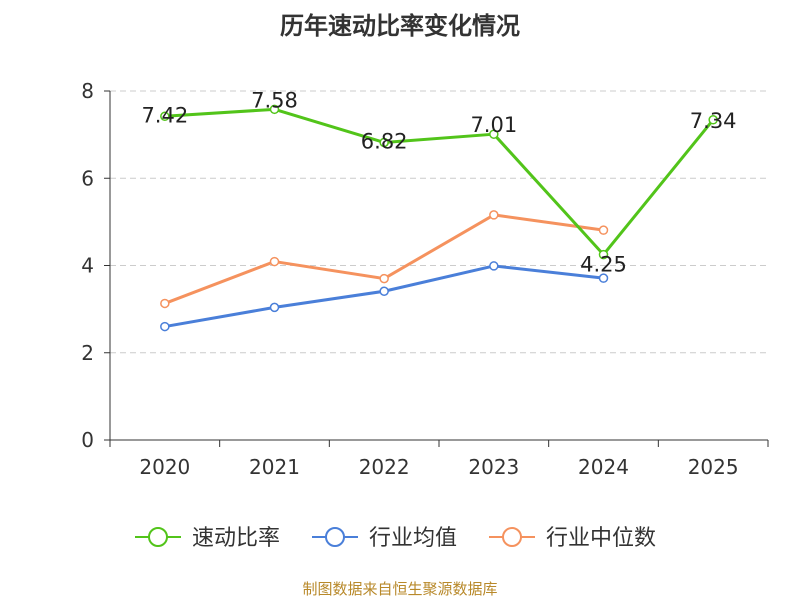  Describe the element at coordinates (603, 265) in the screenshot. I see `data-label: 4.25` at that location.